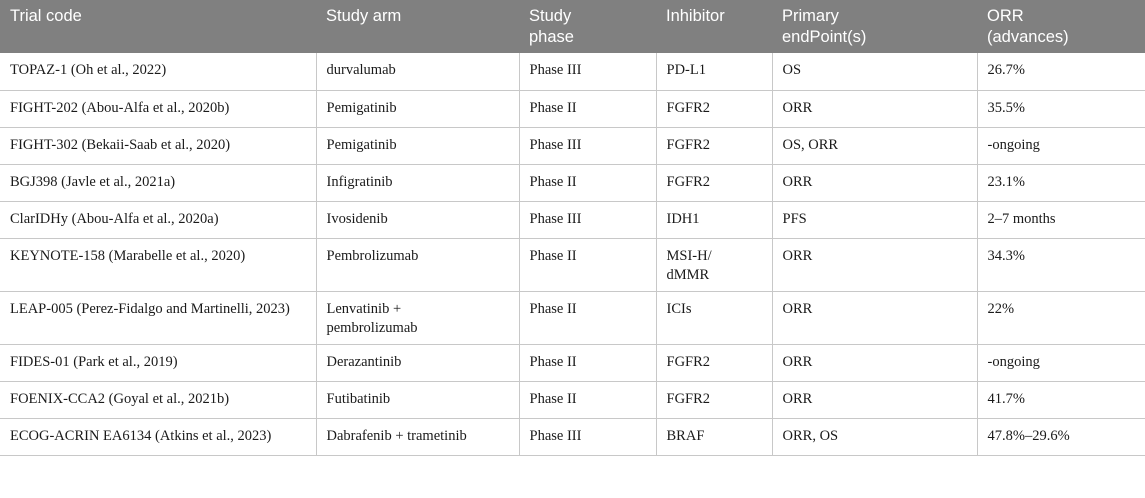 Image resolution: width=1145 pixels, height=498 pixels. Describe the element at coordinates (875, 72) in the screenshot. I see `cell-primary-endpoints: OS` at that location.